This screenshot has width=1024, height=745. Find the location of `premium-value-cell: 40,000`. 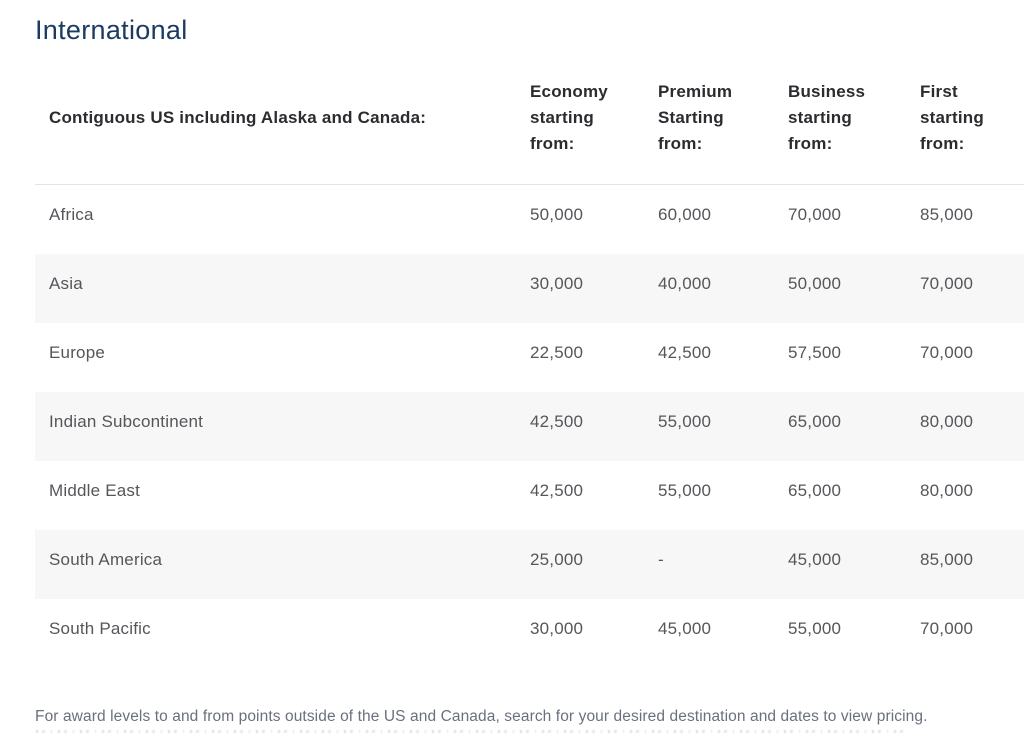

premium-value-cell: 40,000 is located at coordinates (723, 288).